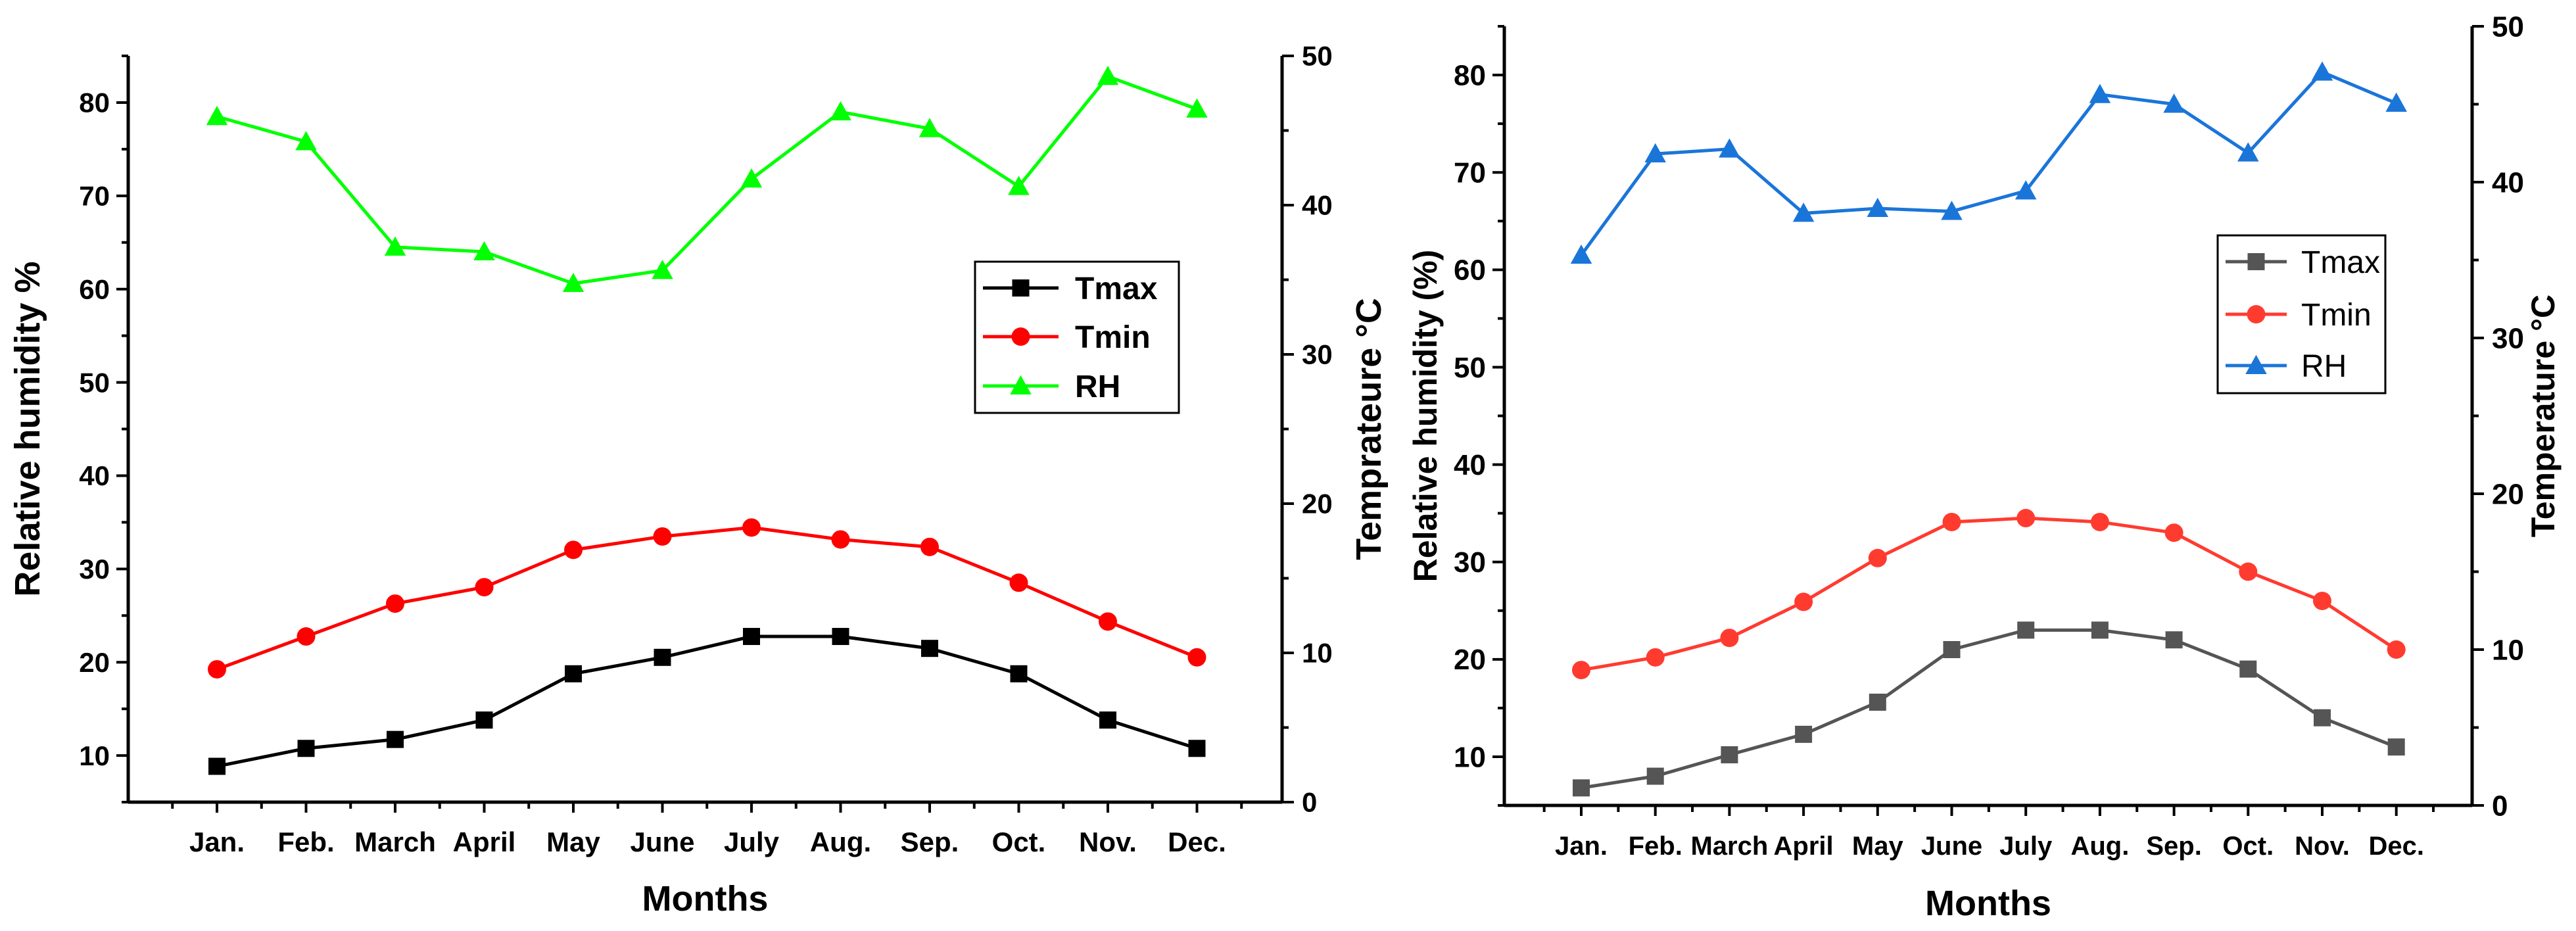 Image resolution: width=2576 pixels, height=931 pixels. I want to click on y2-axis-title: Temperature °C, so click(2544, 416).